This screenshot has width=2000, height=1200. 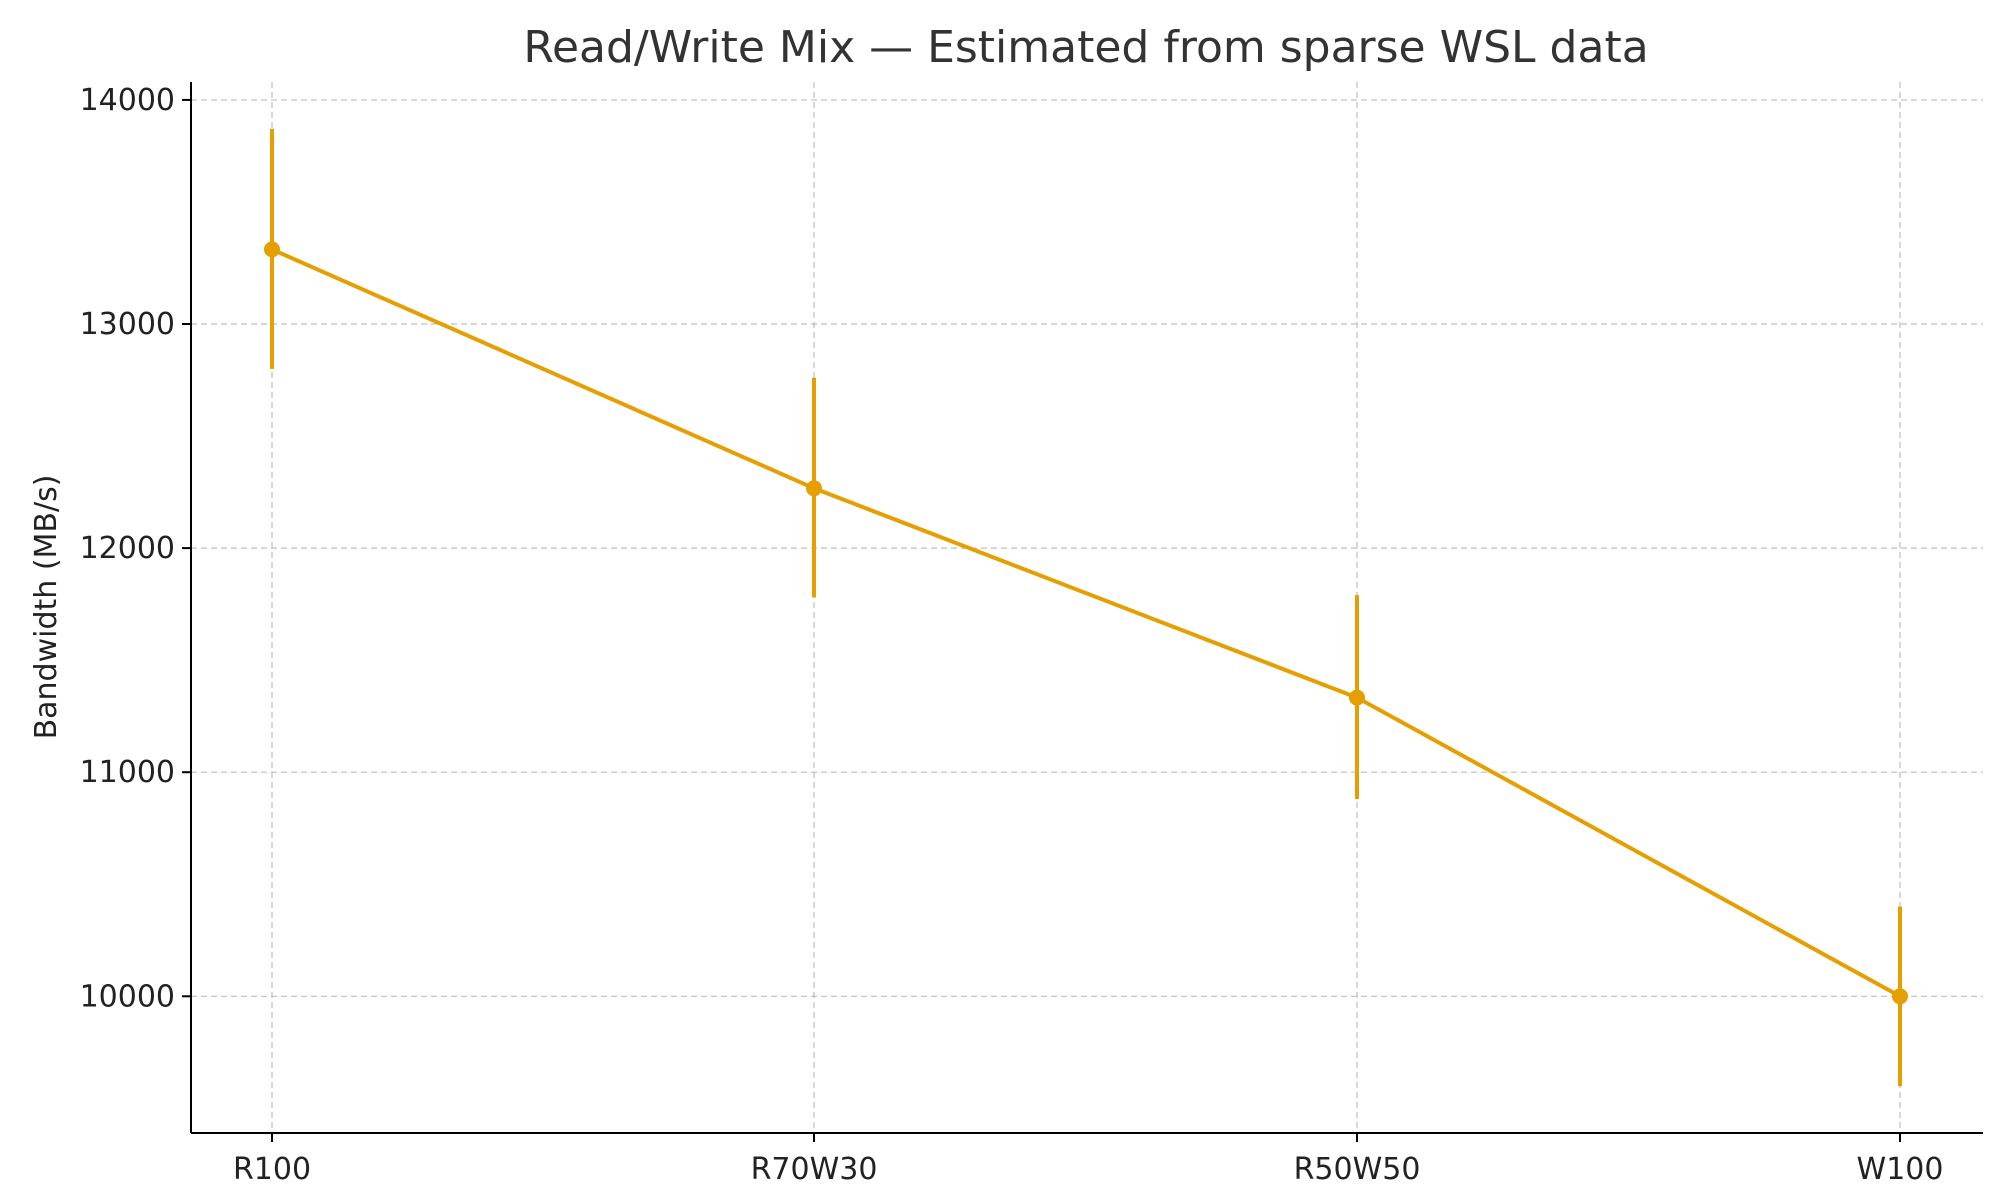 What do you see at coordinates (127, 772) in the screenshot?
I see `y-tick-label: 11000` at bounding box center [127, 772].